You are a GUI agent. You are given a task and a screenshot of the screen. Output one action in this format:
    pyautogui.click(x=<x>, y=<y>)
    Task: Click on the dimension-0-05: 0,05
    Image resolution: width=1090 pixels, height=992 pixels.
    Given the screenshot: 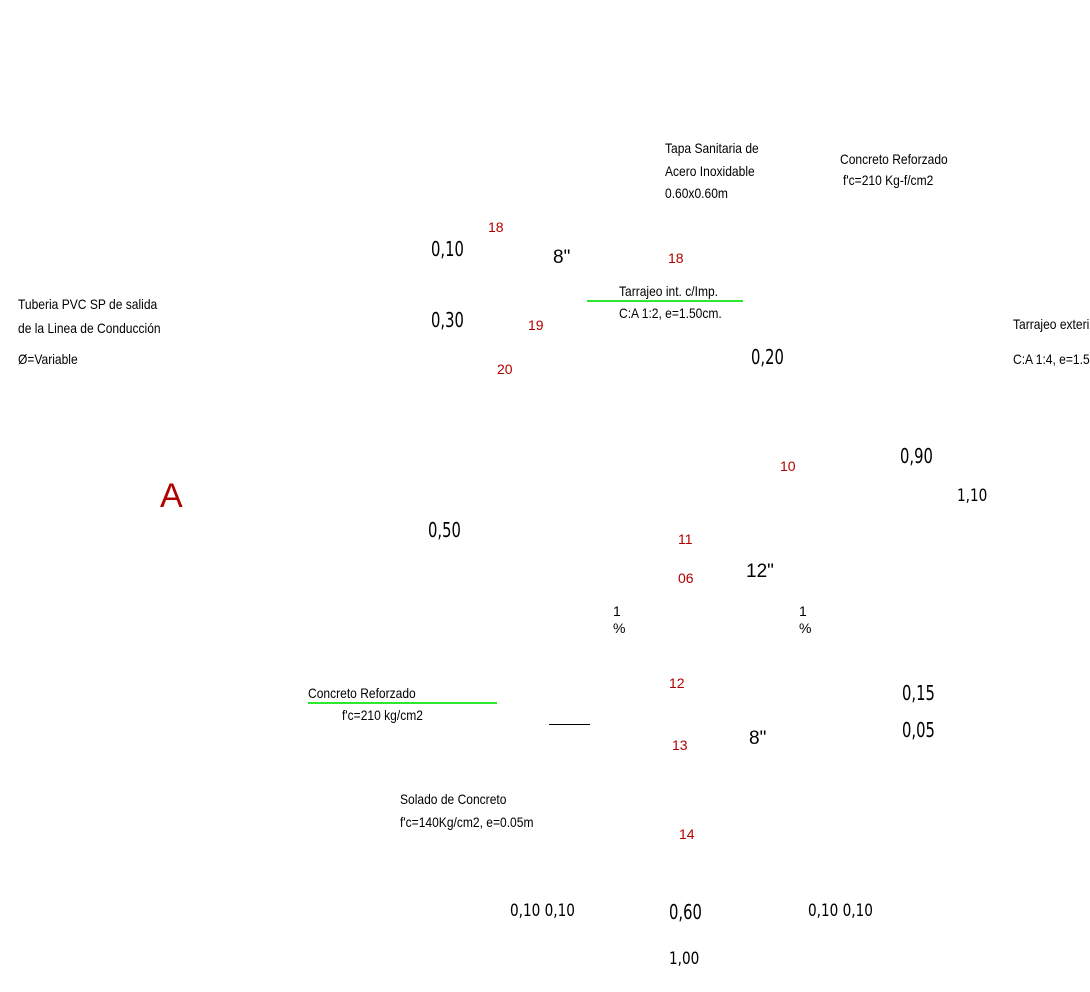 What is the action you would take?
    pyautogui.click(x=918, y=730)
    